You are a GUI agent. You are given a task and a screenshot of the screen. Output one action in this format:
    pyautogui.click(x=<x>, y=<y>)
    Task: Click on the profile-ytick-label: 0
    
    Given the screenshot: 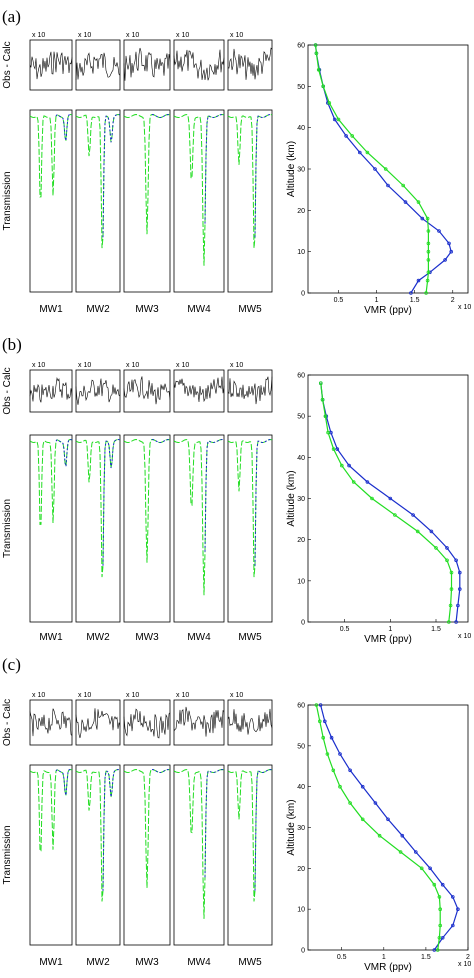 What is the action you would take?
    pyautogui.click(x=303, y=951)
    